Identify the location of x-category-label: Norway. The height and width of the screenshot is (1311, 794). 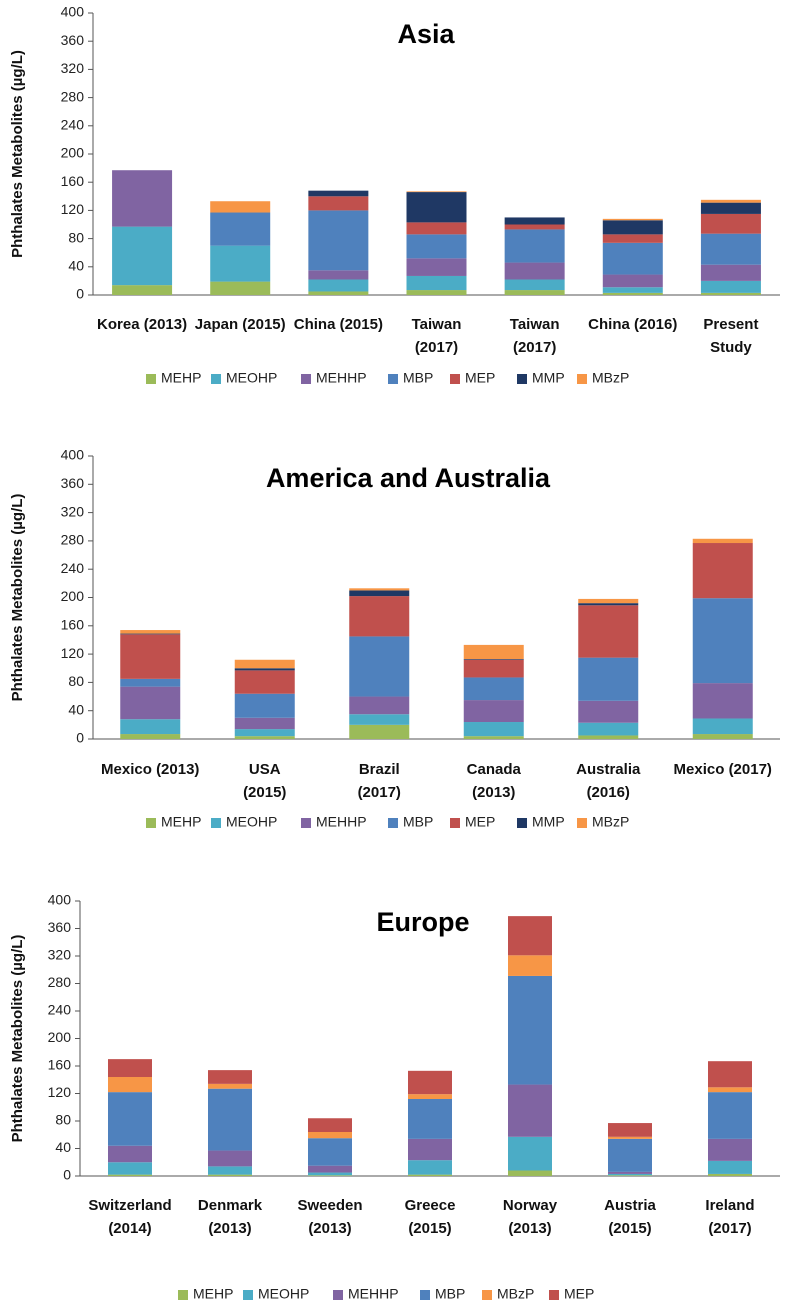
(530, 1205).